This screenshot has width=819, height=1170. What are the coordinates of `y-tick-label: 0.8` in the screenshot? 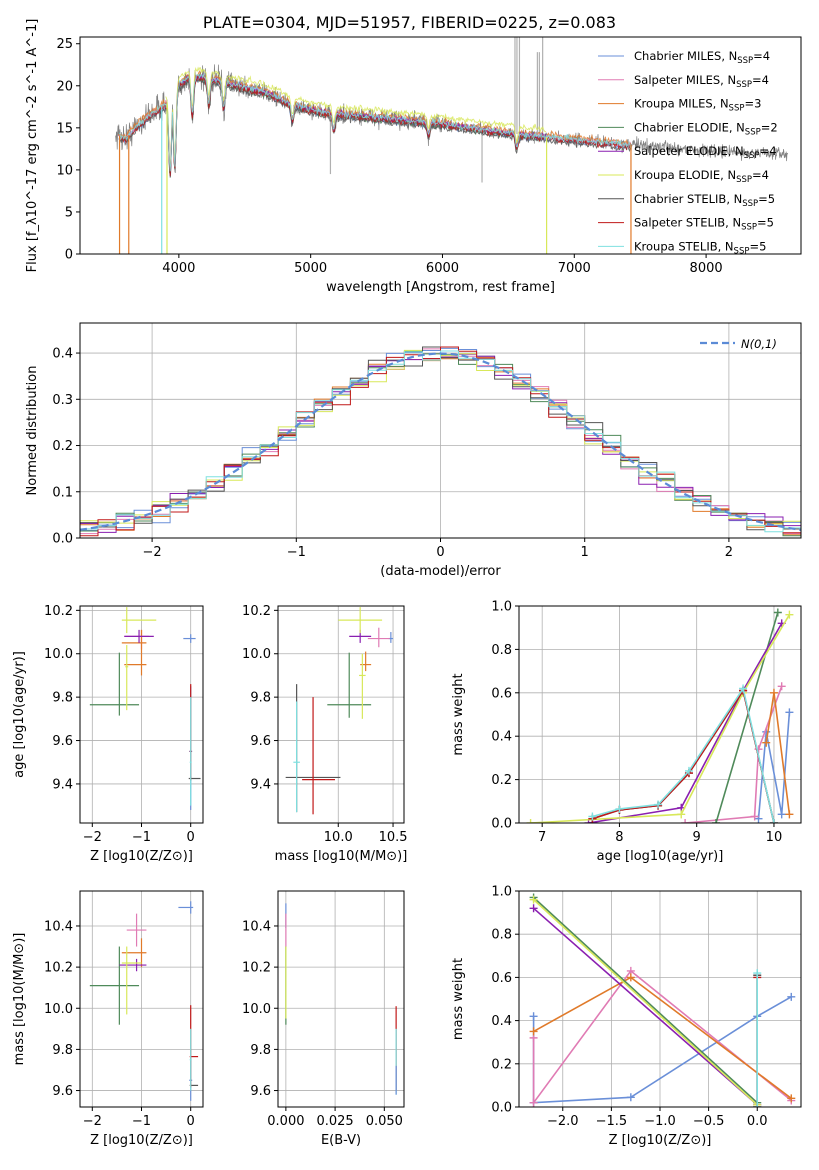 It's located at (501, 650).